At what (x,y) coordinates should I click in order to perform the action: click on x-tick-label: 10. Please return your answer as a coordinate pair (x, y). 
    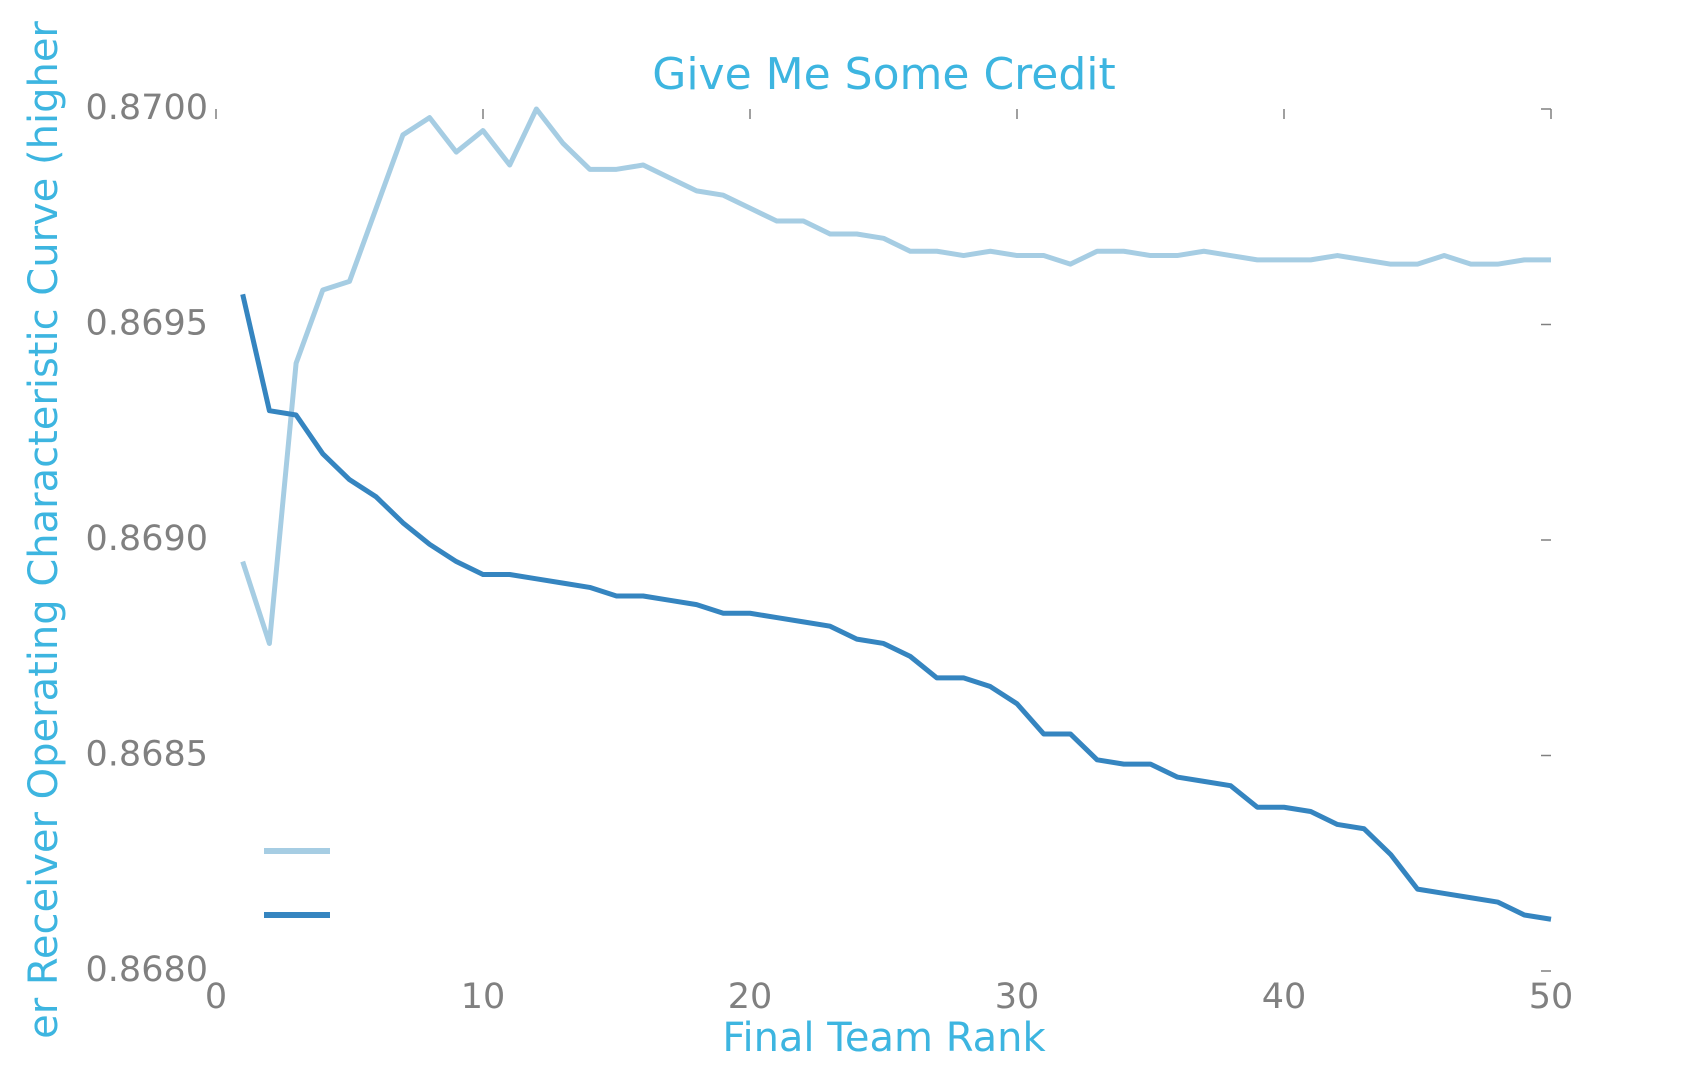
    Looking at the image, I should click on (483, 997).